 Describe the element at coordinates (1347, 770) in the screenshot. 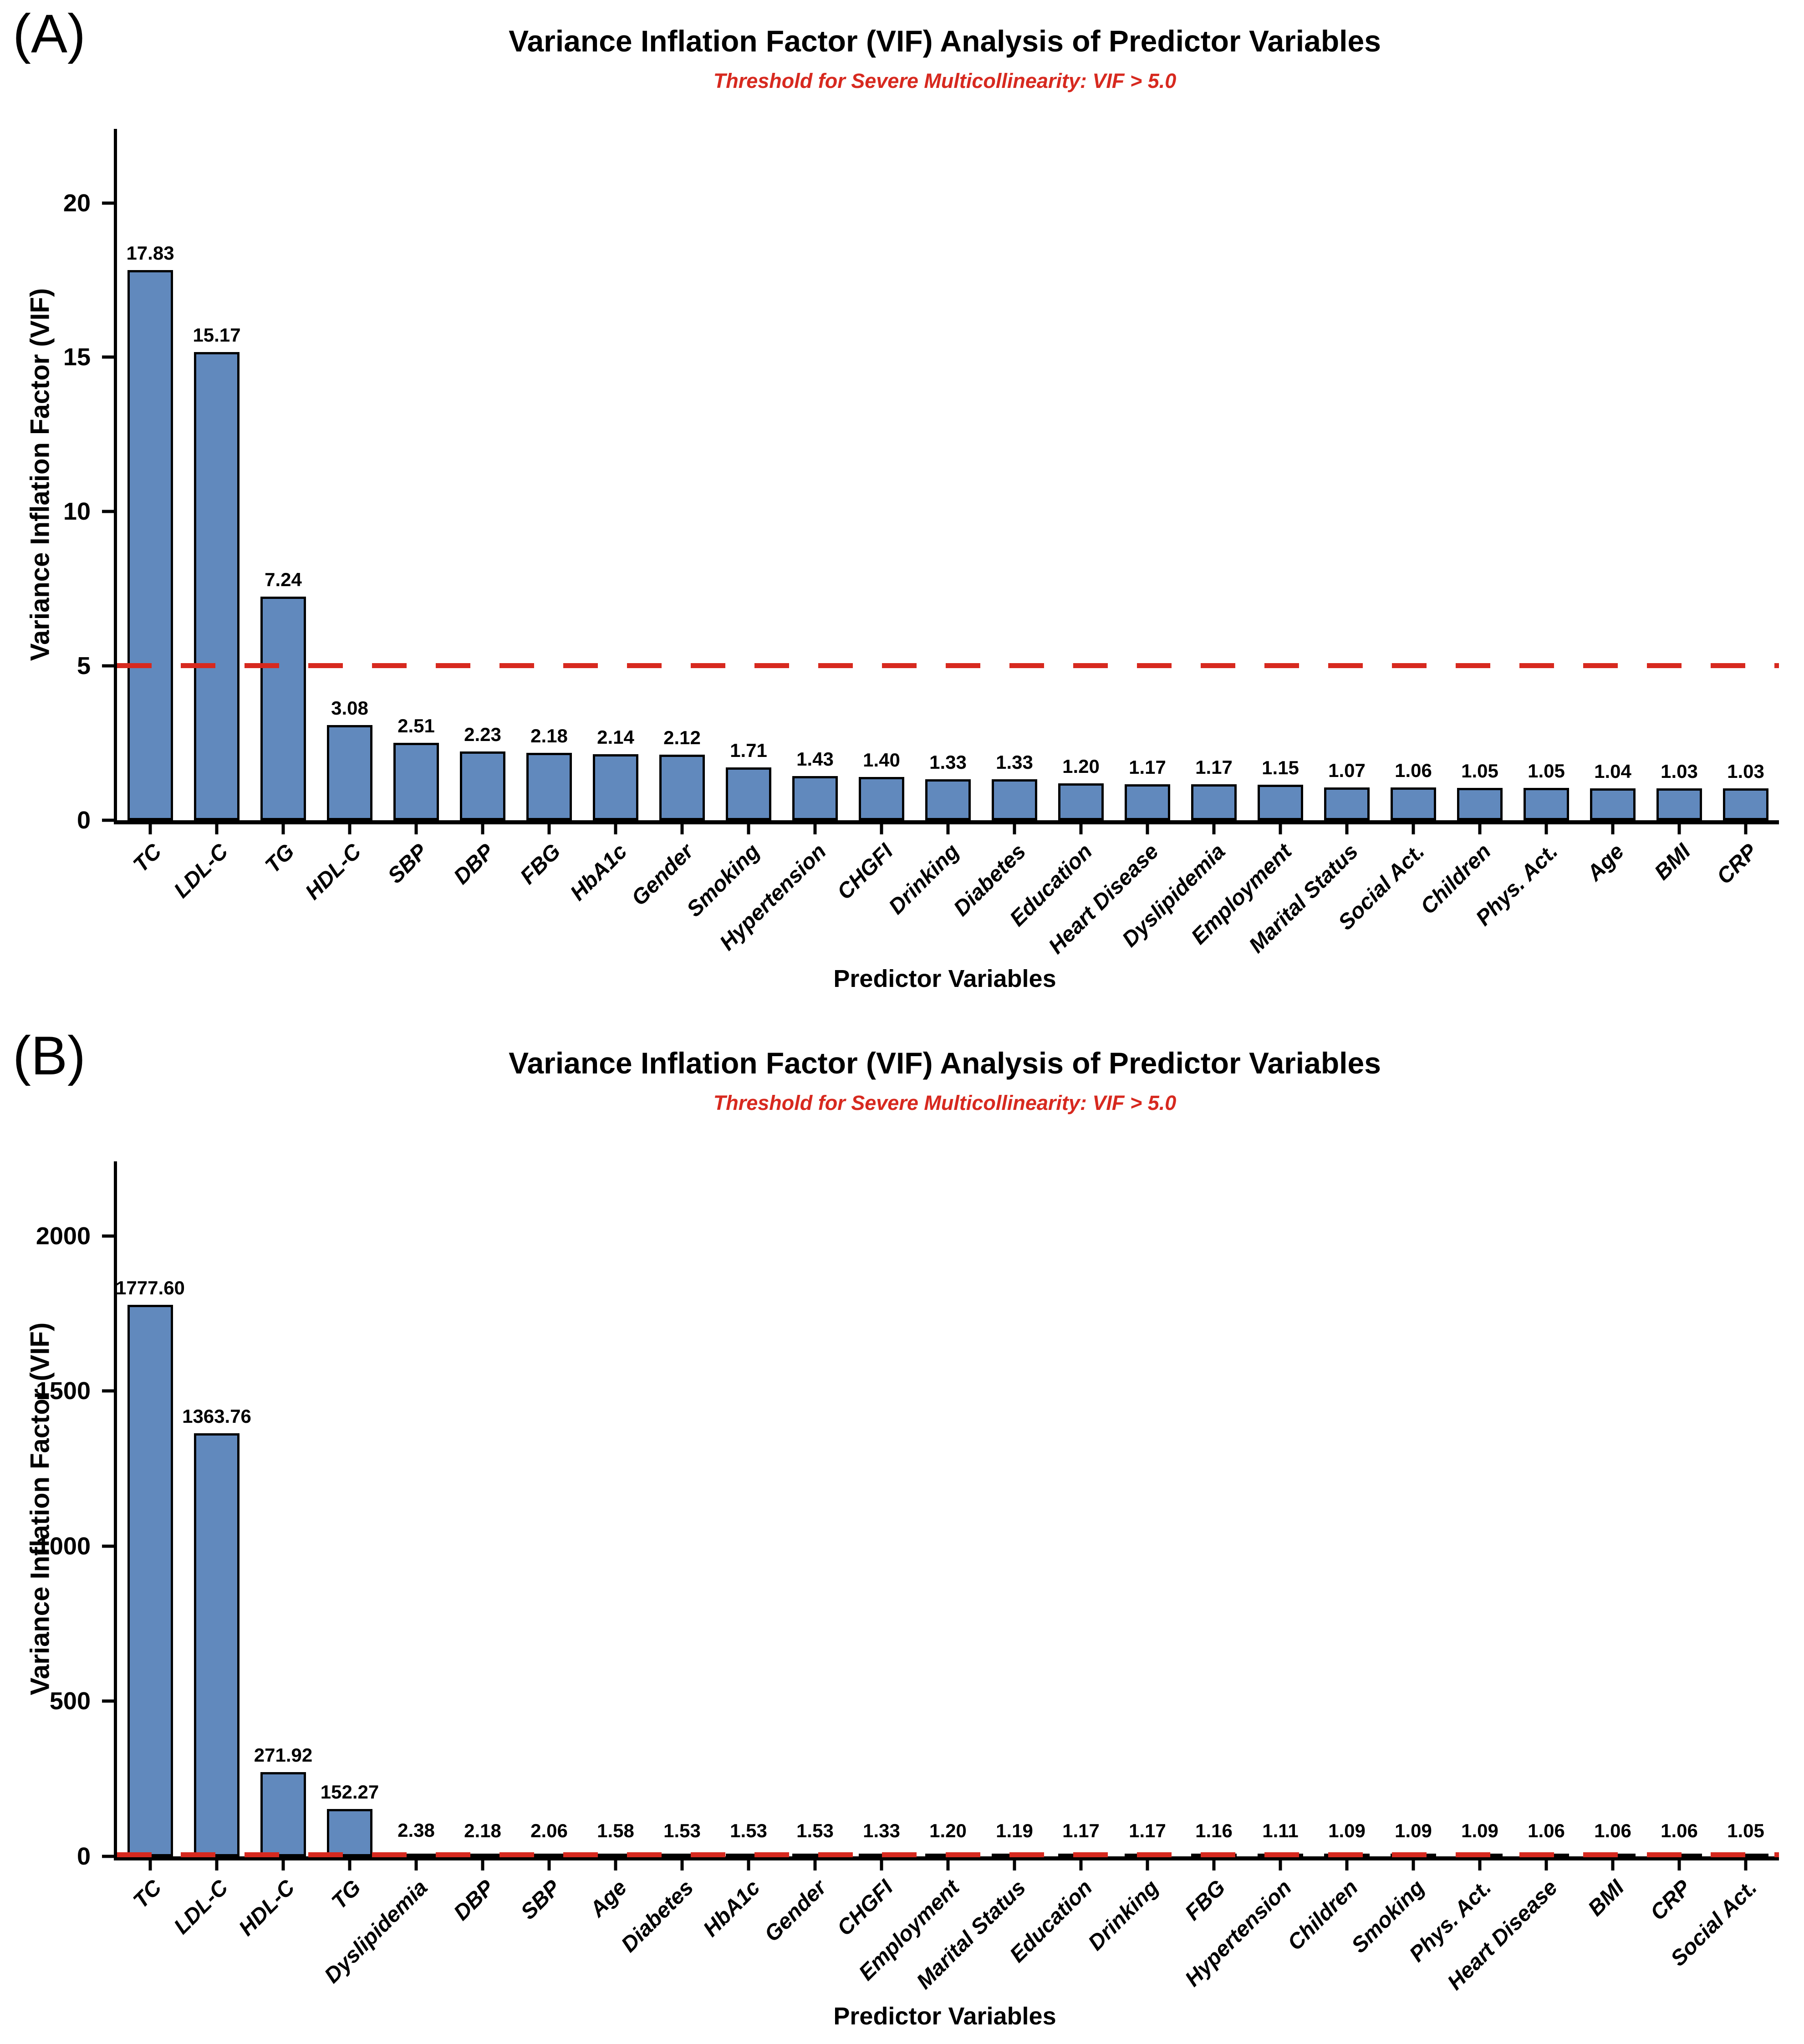

I see `bar-value-label: 1.07` at that location.